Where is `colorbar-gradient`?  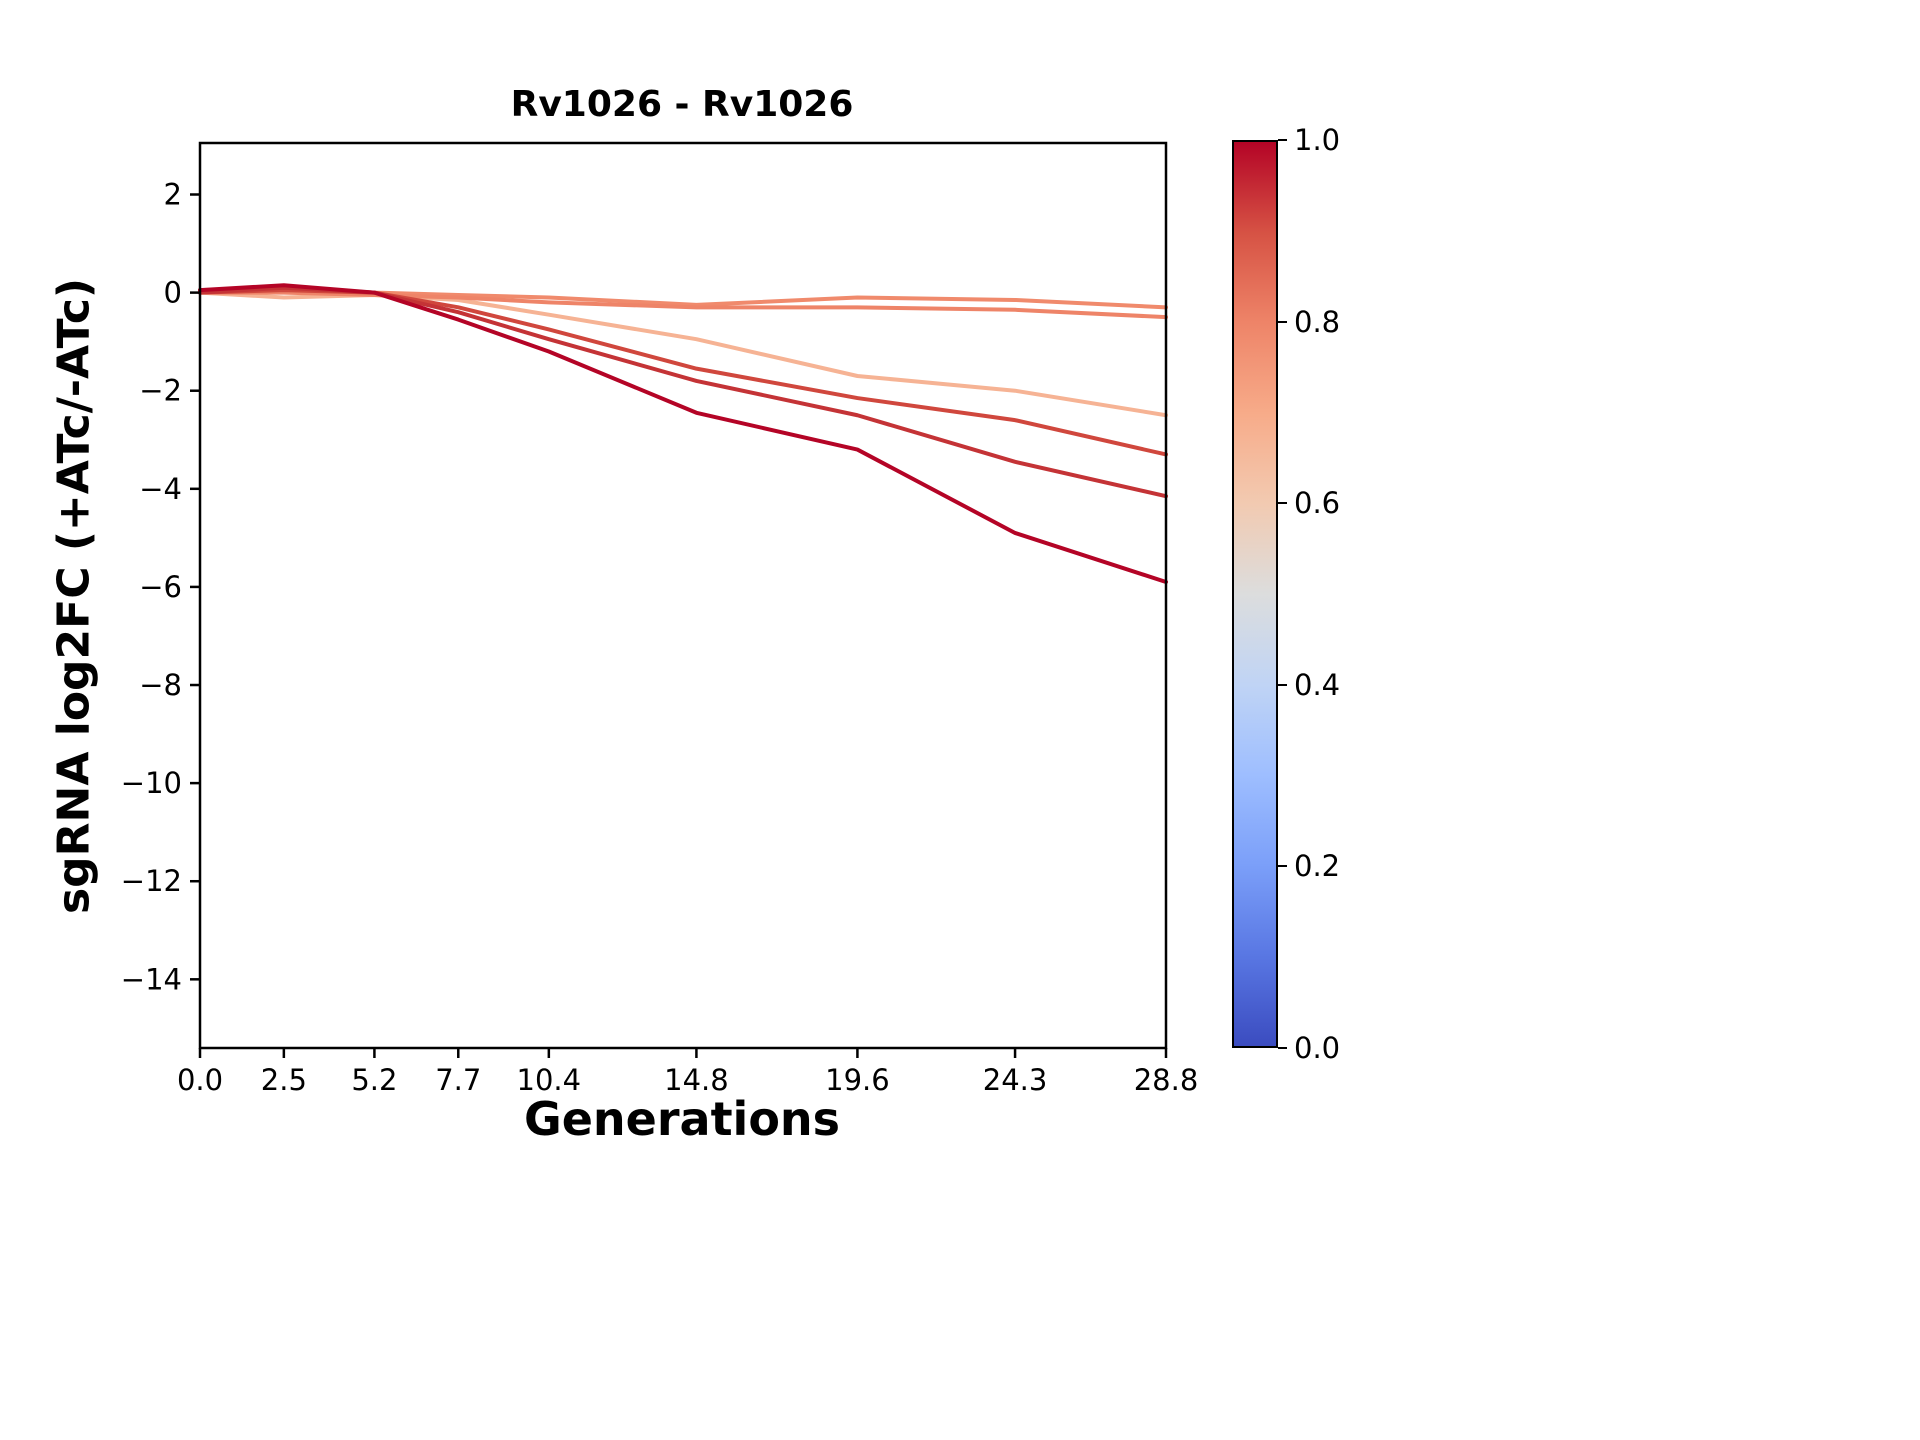 colorbar-gradient is located at coordinates (1255, 594).